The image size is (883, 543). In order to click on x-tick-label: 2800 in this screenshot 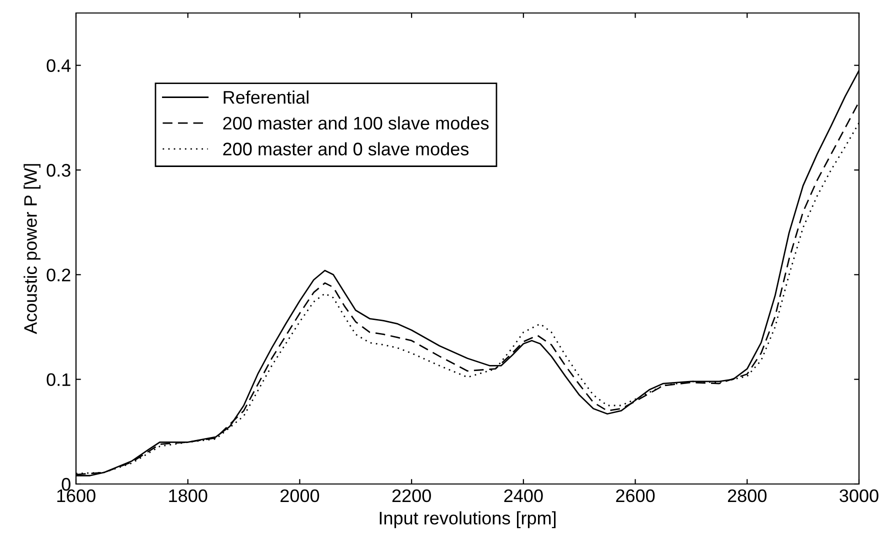, I will do `click(747, 495)`.